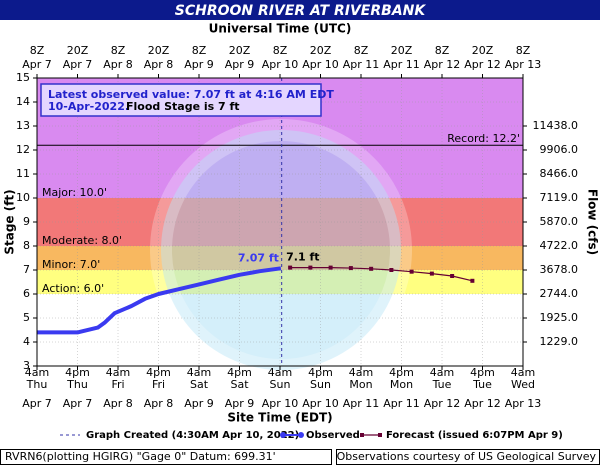  Describe the element at coordinates (483, 138) in the screenshot. I see `record-label: Record: 12.2'` at that location.